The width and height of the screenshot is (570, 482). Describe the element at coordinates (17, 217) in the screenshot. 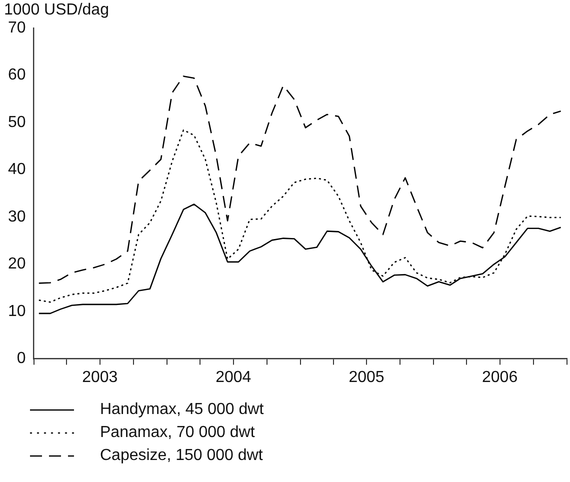

I see `y-tick-label: 30` at that location.